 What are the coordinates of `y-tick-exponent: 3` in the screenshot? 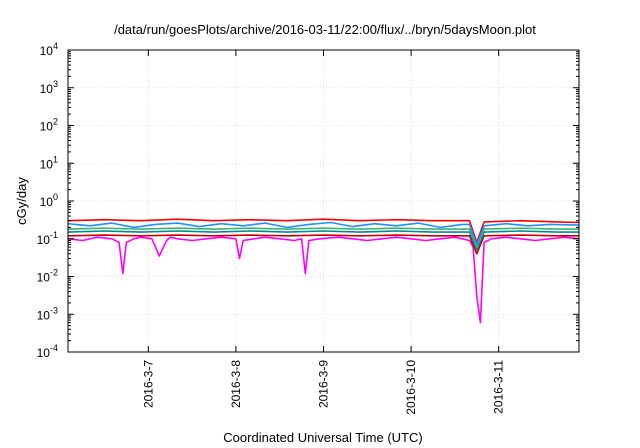 It's located at (55, 84).